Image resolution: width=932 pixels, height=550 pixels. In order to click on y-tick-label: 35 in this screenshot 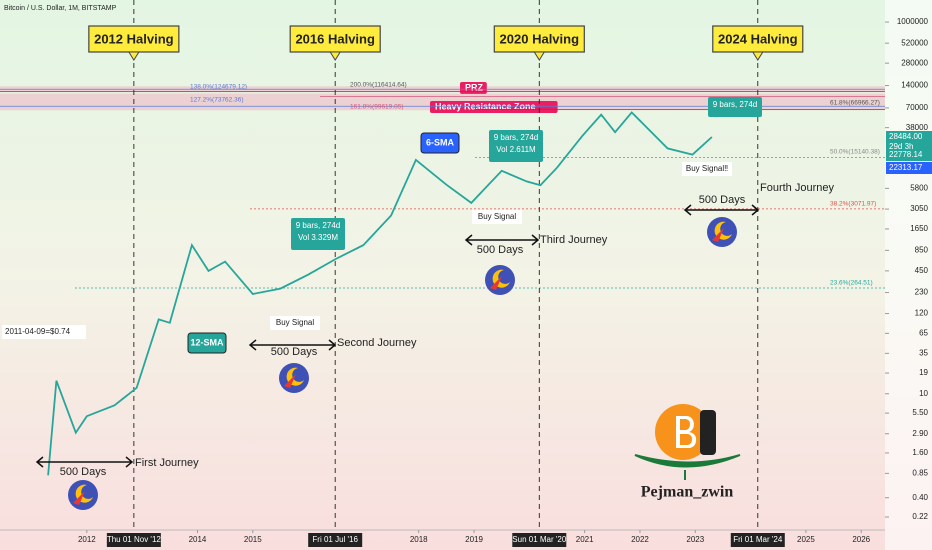, I will do `click(923, 352)`.